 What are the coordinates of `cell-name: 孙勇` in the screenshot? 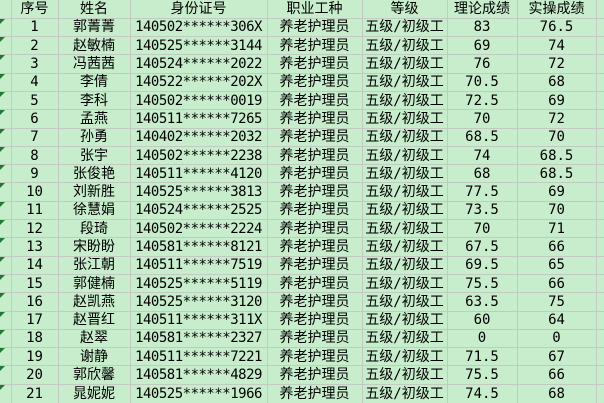 It's located at (94, 137).